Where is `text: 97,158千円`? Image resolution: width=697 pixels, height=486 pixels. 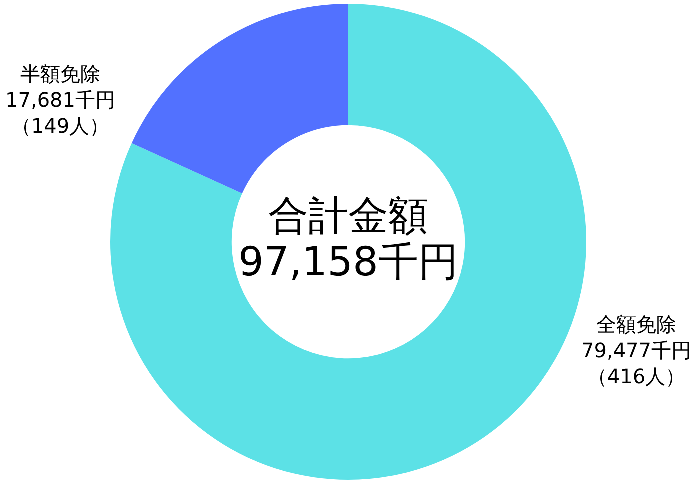 text: 97,158千円 is located at coordinates (348, 262).